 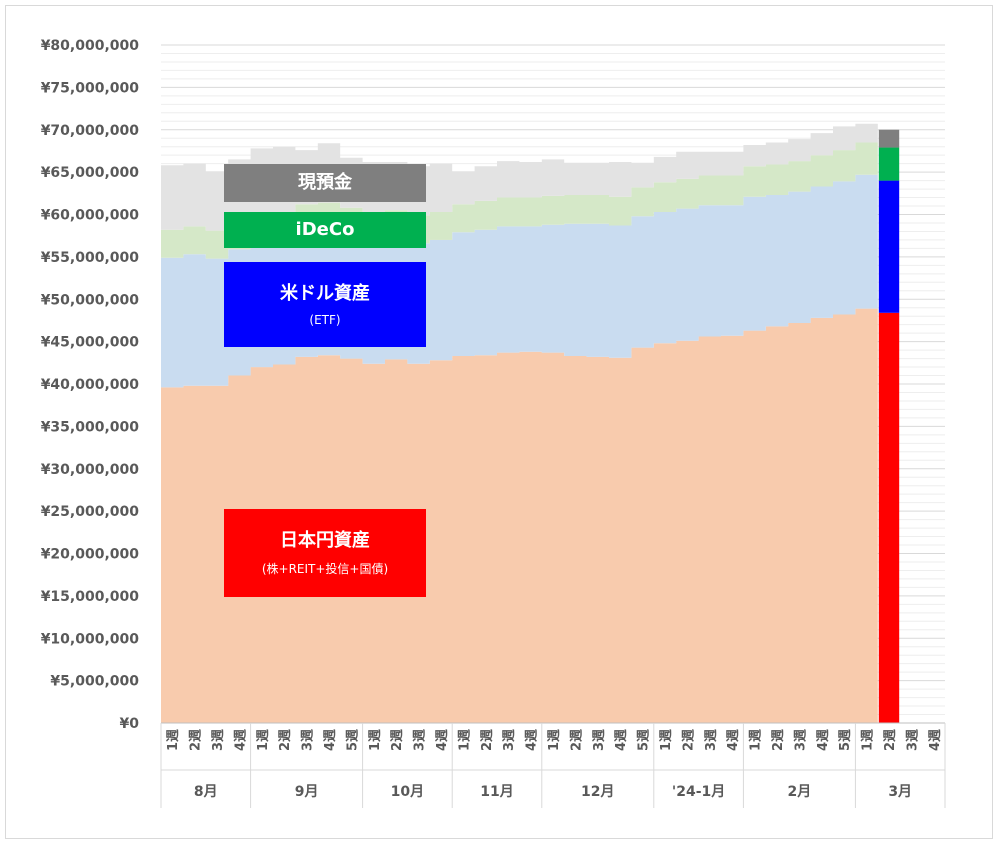 I want to click on x-month-label: 10月, so click(x=407, y=792).